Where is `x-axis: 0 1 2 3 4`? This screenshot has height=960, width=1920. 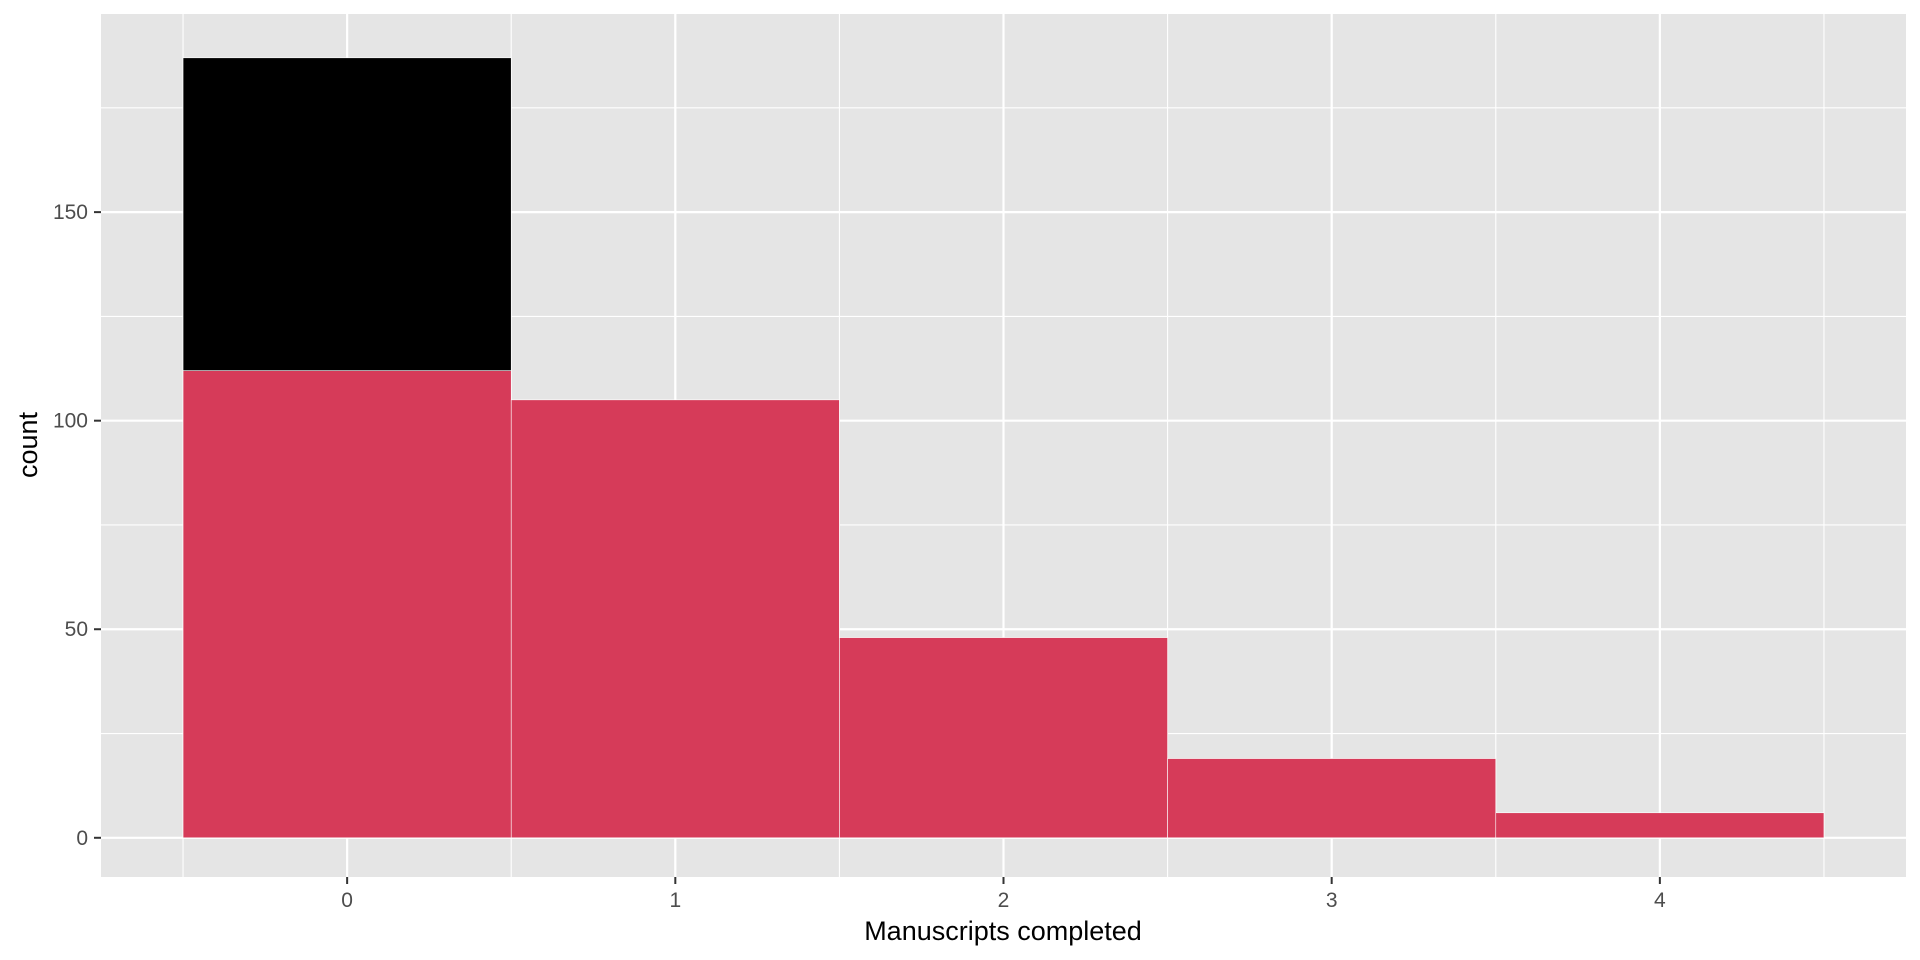 x-axis: 0 1 2 3 4 is located at coordinates (1003, 894).